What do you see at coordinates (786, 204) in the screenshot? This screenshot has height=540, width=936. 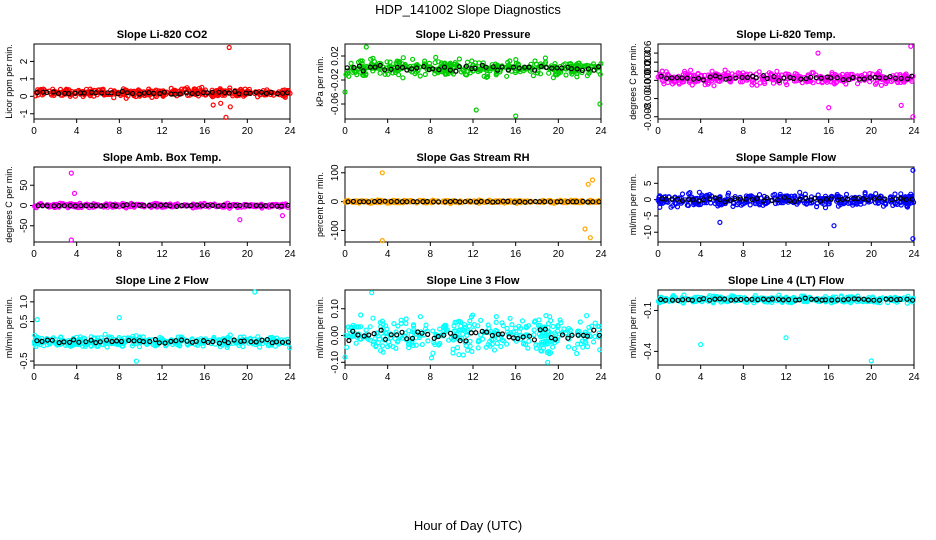 I see `data-points` at bounding box center [786, 204].